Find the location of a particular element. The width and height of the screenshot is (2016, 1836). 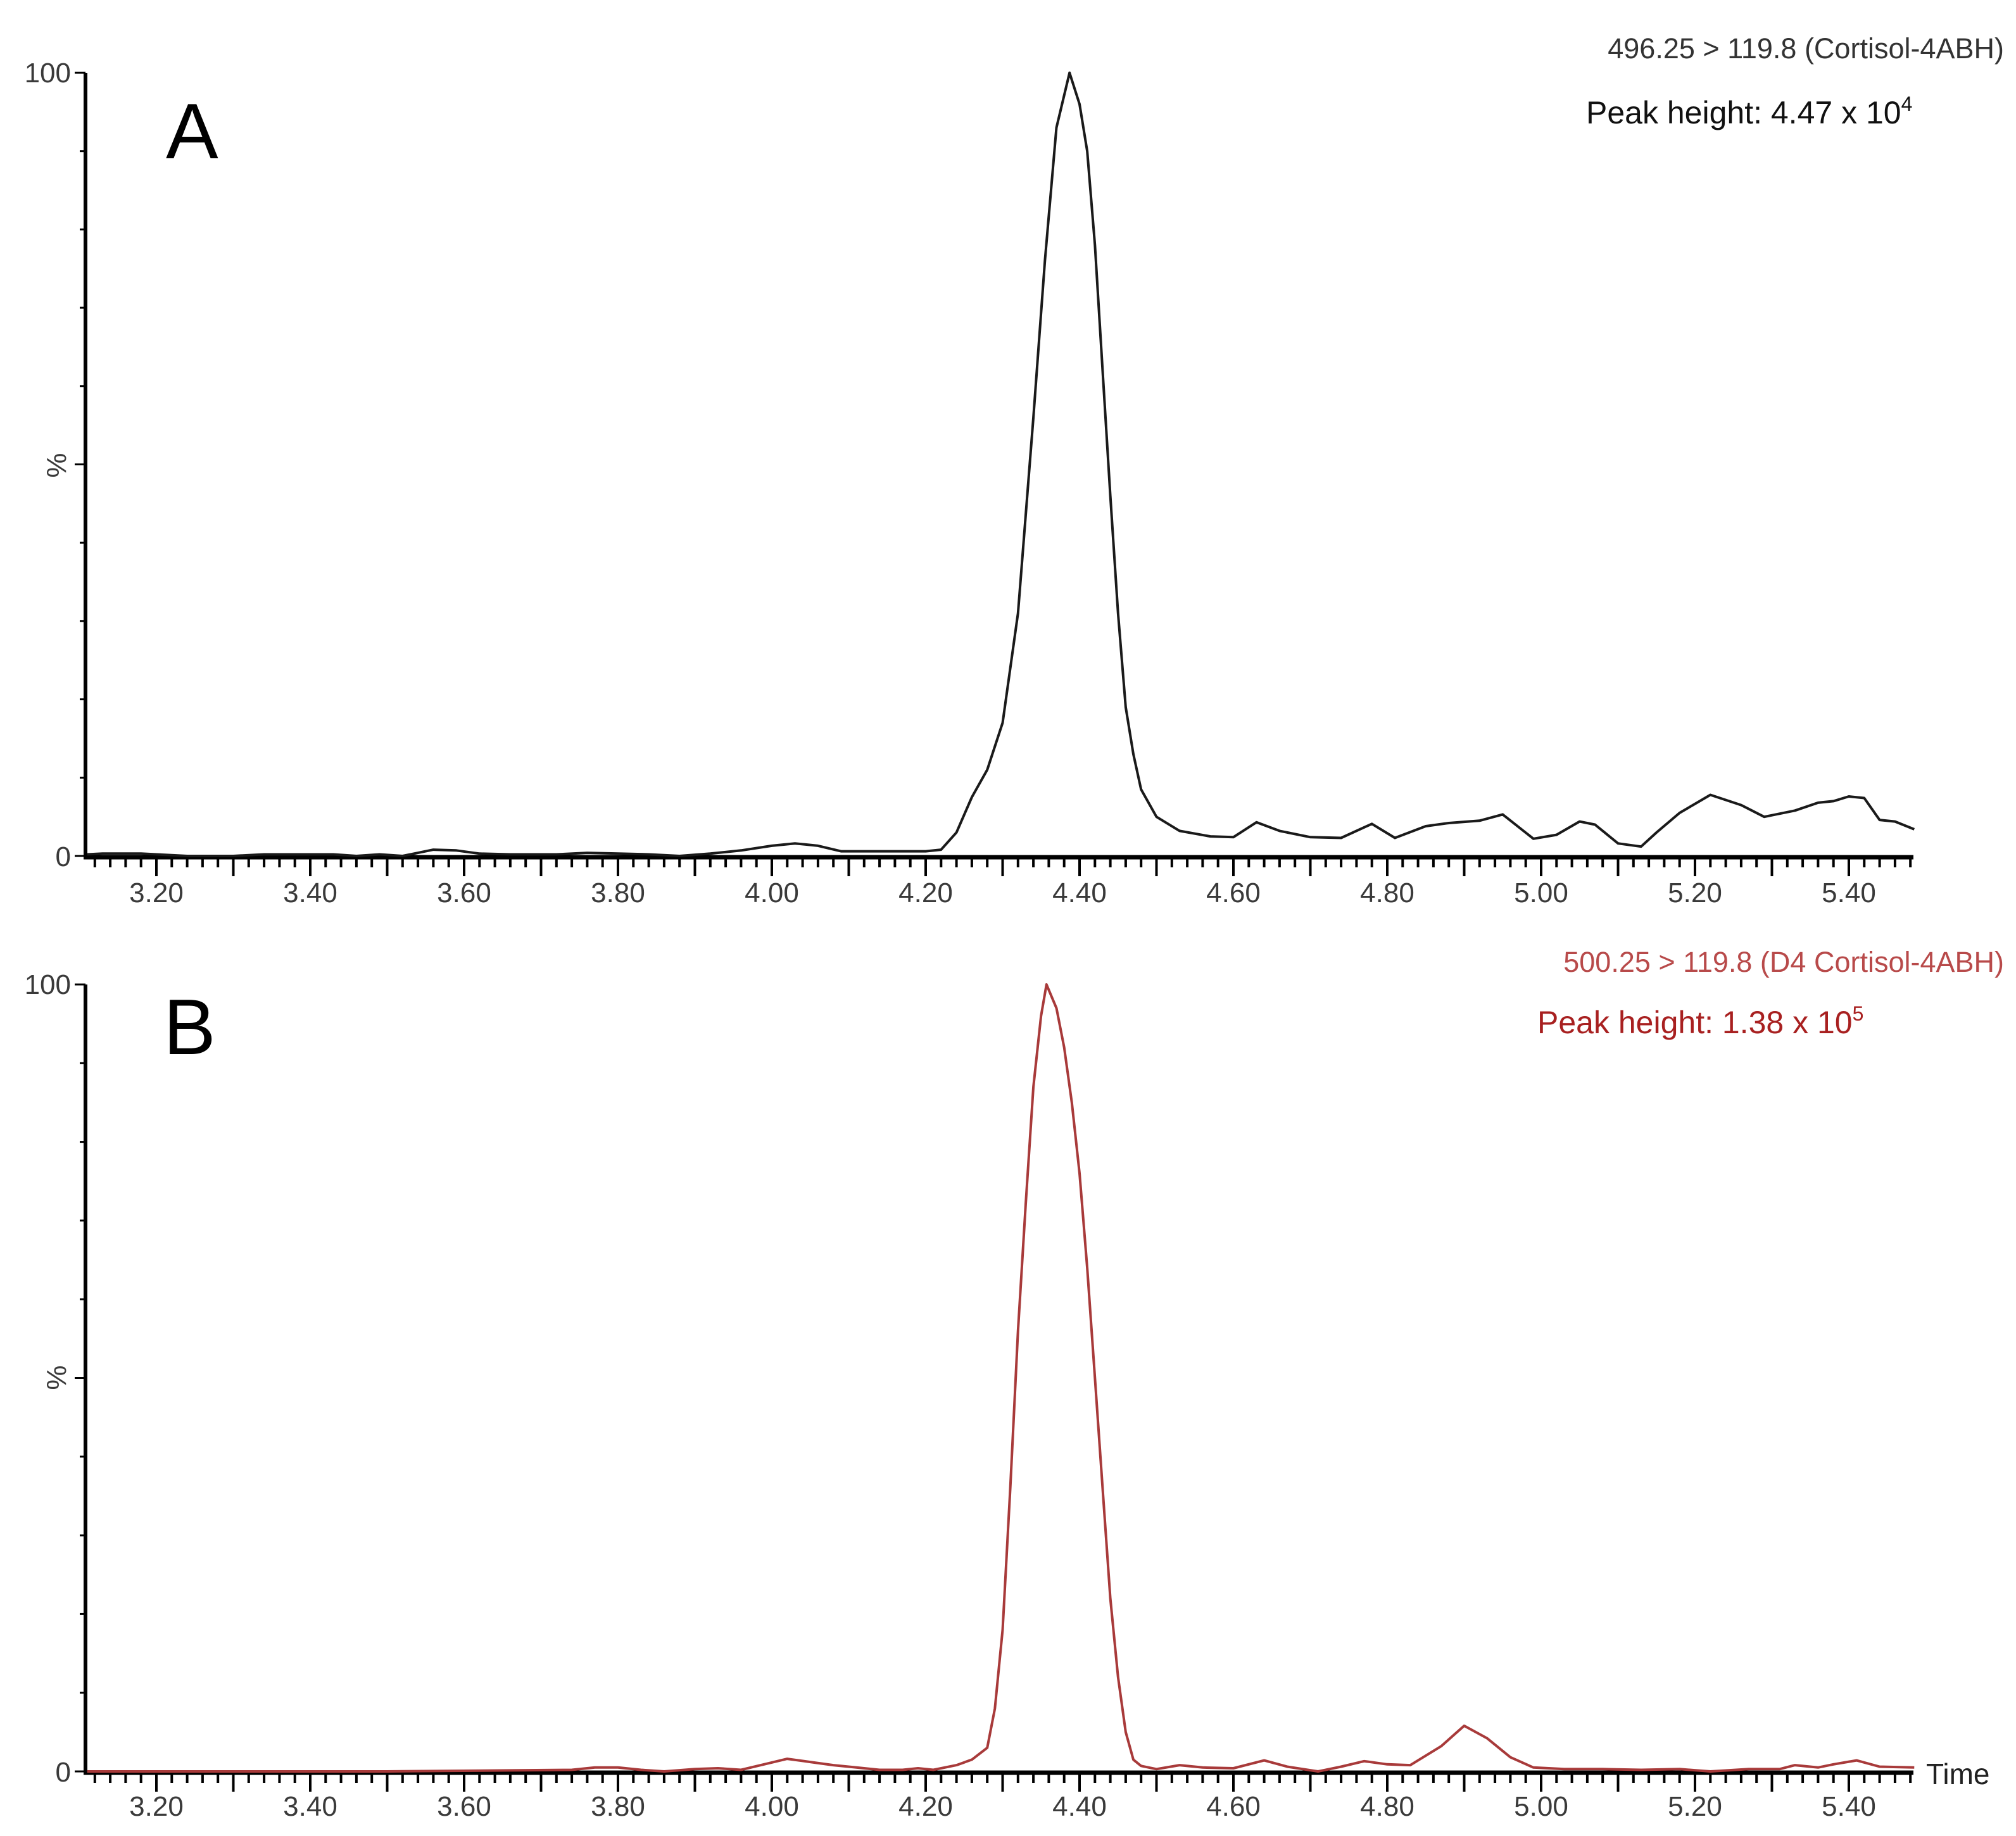

y-tick-label-100-b: 100 is located at coordinates (48, 984).